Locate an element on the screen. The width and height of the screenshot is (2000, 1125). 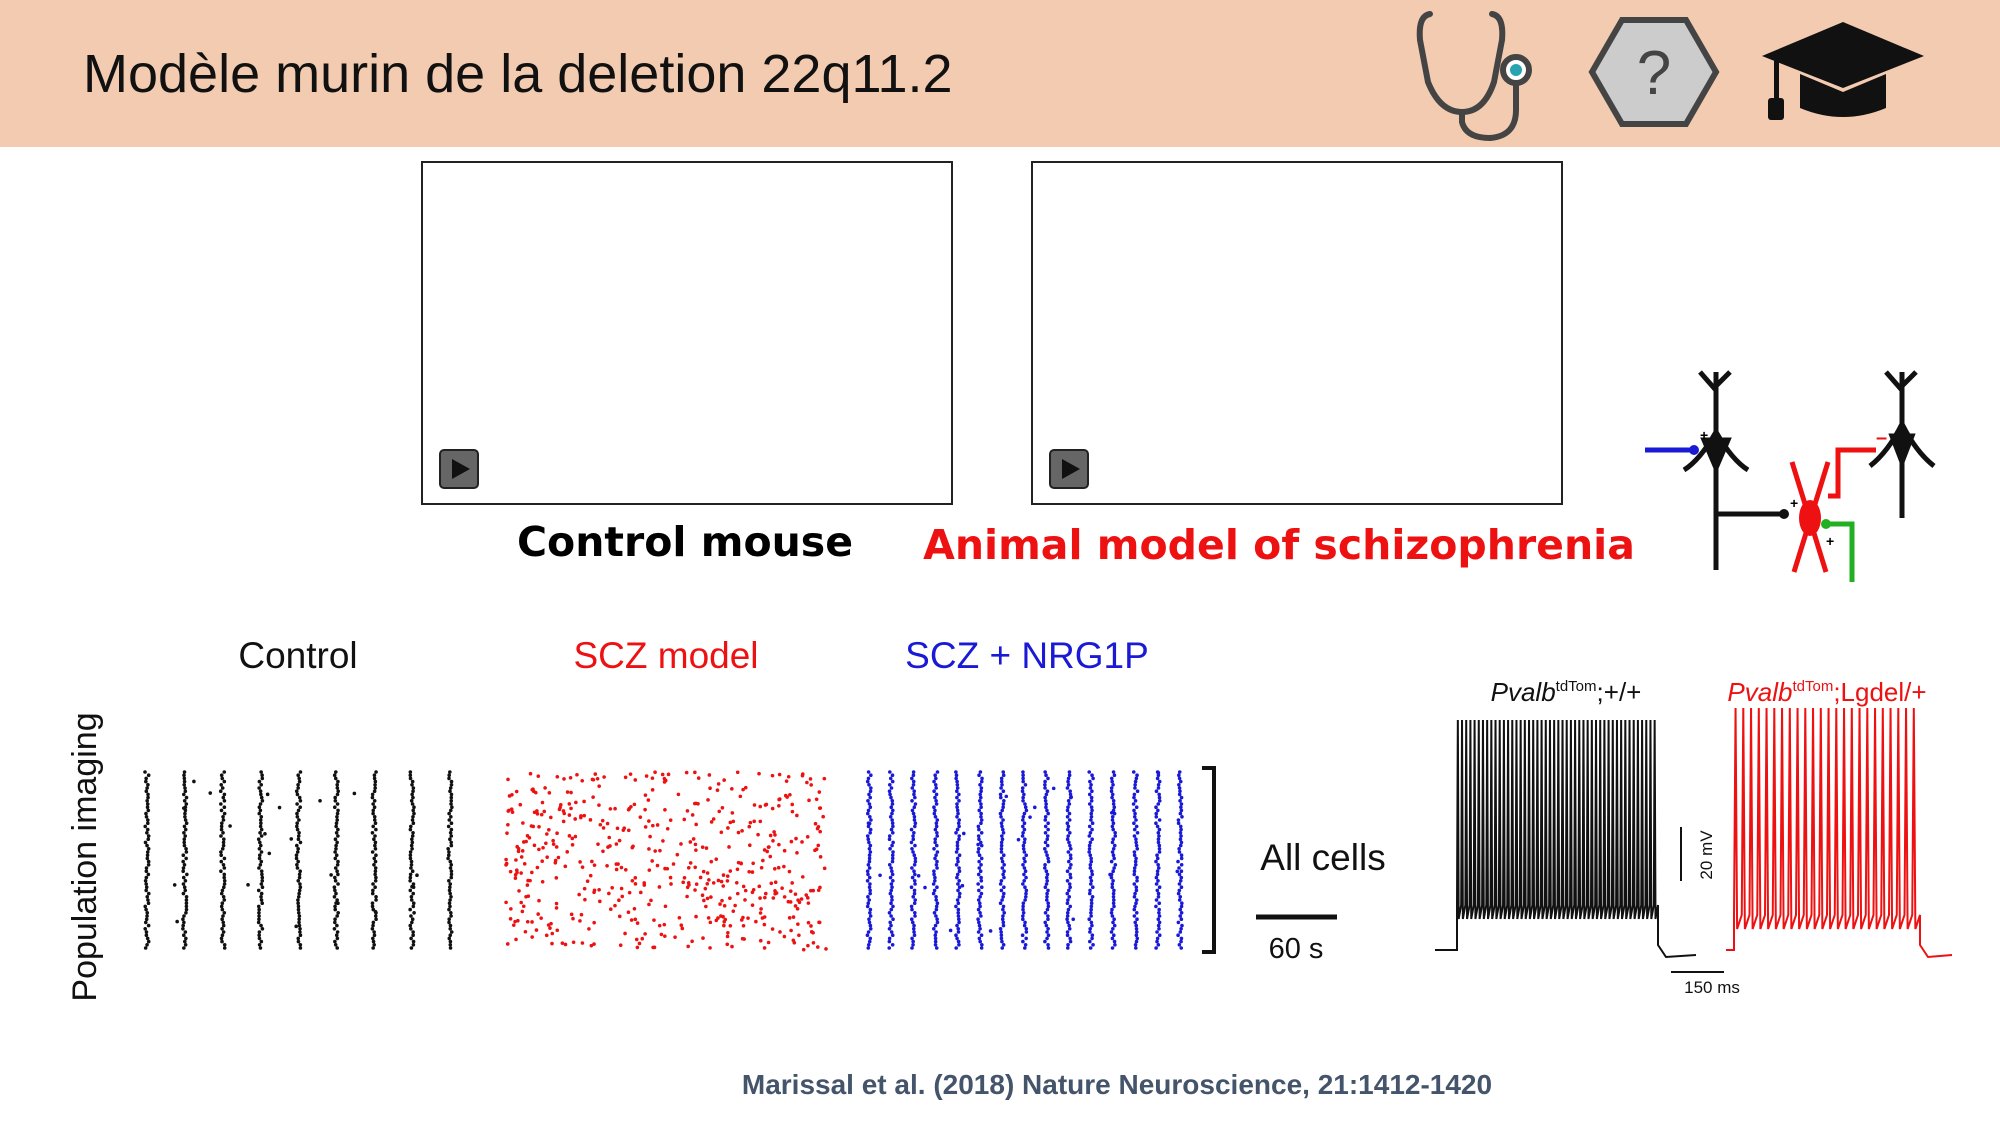
help-icon: ? is located at coordinates (1654, 72).